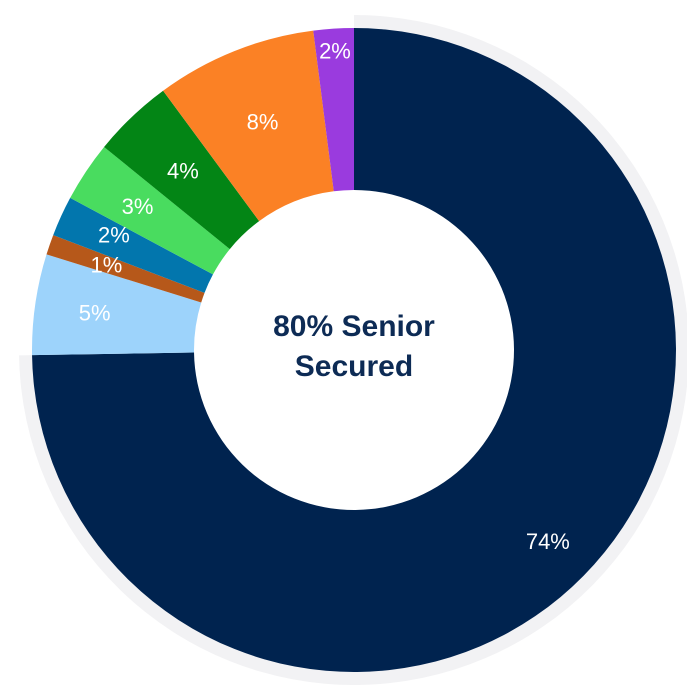 The width and height of the screenshot is (687, 691). What do you see at coordinates (95, 313) in the screenshot?
I see `slice-label-2: 5%` at bounding box center [95, 313].